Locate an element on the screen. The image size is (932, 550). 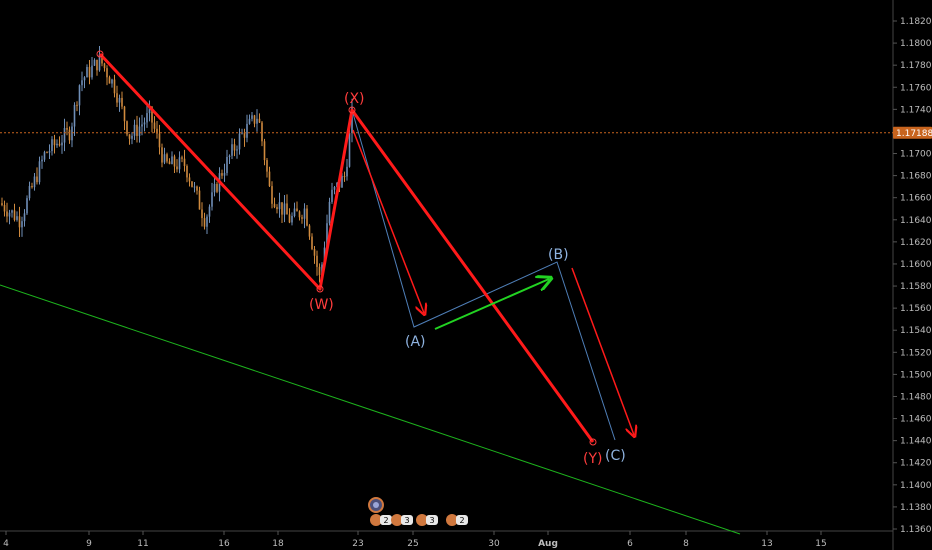
arrow-down-to-a is located at coordinates (388, 221).